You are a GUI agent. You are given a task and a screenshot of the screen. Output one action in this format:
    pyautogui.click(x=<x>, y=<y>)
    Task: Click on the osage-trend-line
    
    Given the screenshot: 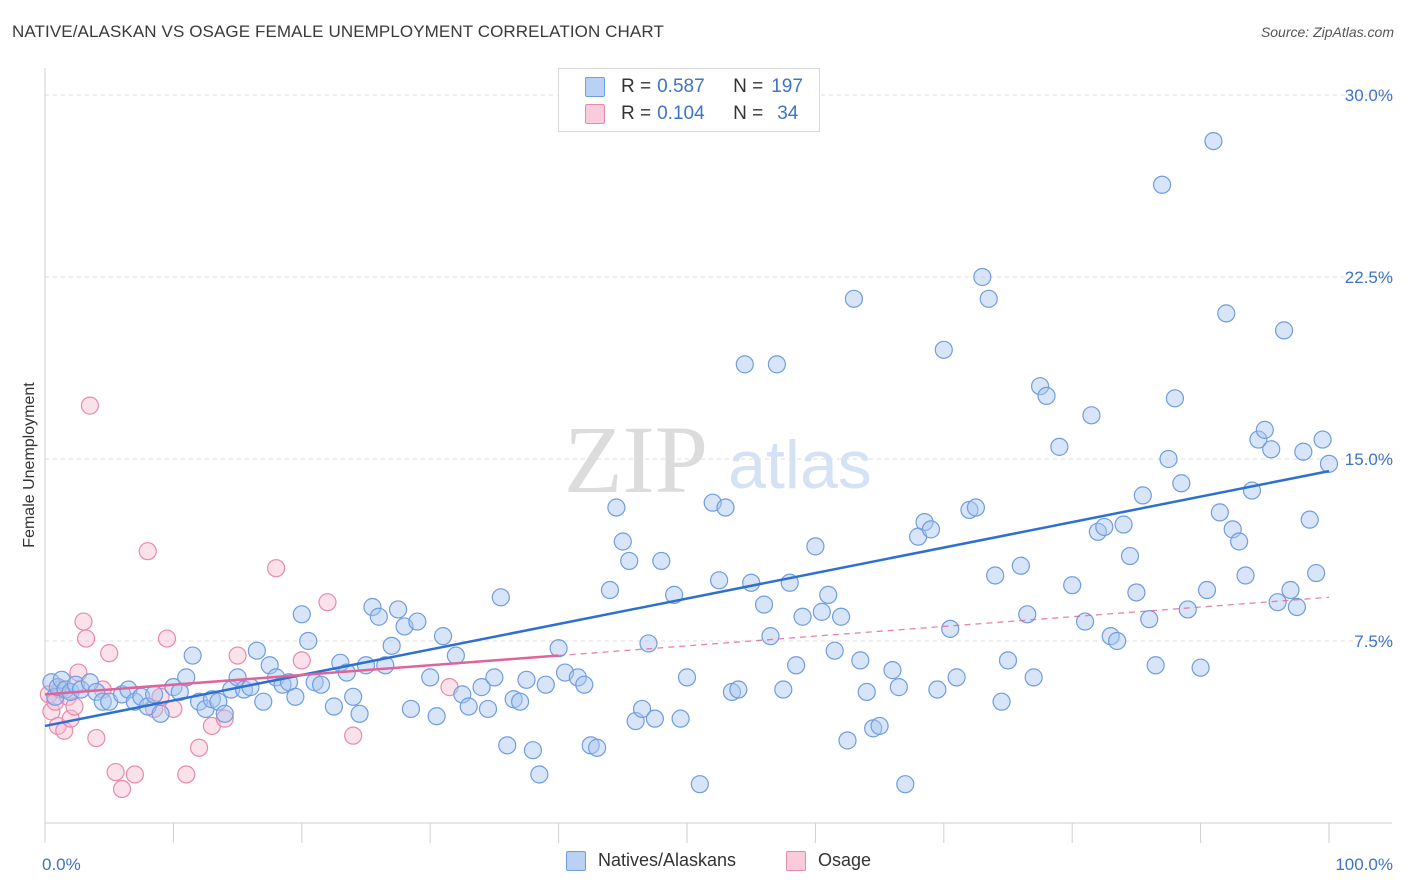 What is the action you would take?
    pyautogui.click(x=301, y=675)
    